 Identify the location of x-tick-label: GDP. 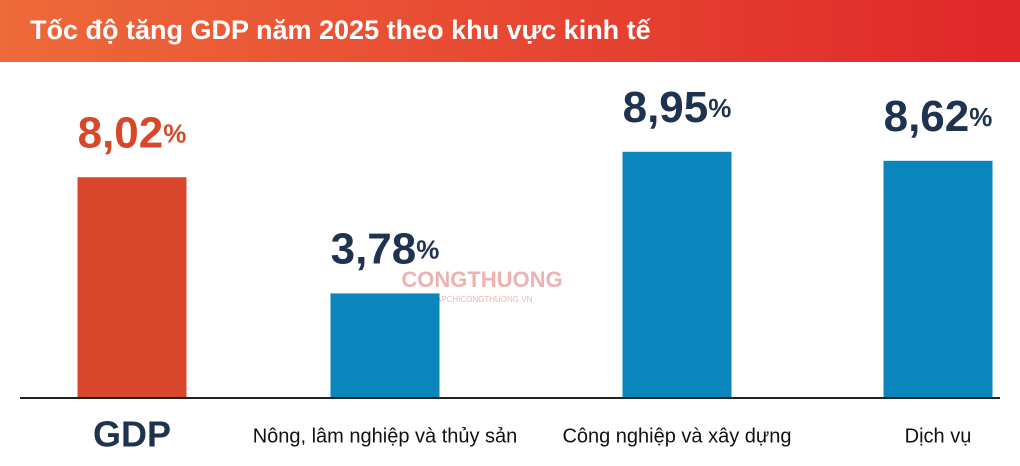
(132, 434).